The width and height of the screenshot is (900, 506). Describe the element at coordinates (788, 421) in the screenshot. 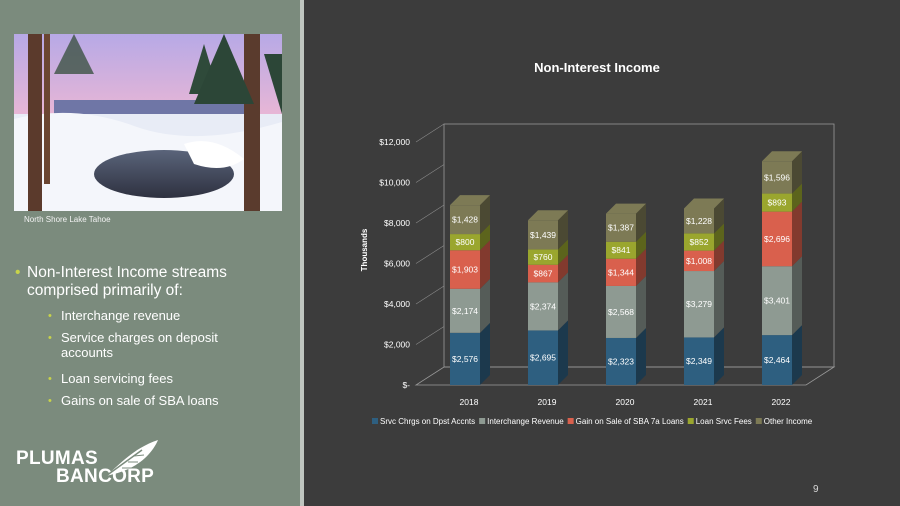

I see `legend-label: Other Income` at that location.